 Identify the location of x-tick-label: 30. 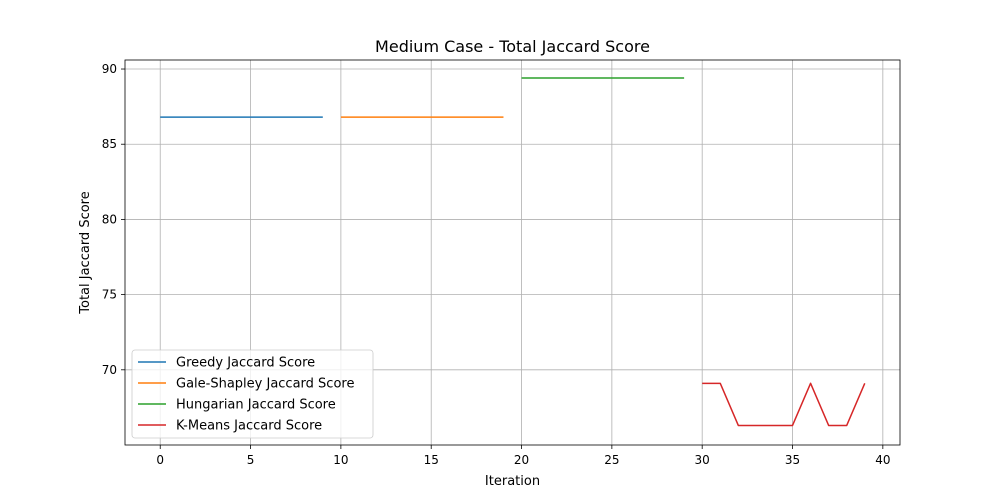
(702, 460).